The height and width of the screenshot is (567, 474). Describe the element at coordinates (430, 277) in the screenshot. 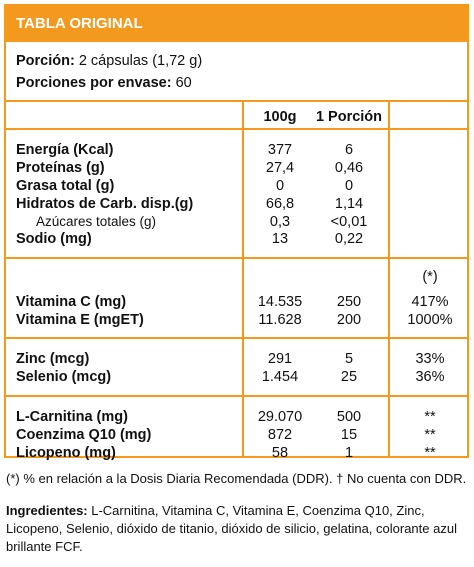

I see `column-header-ddr: (*)` at that location.